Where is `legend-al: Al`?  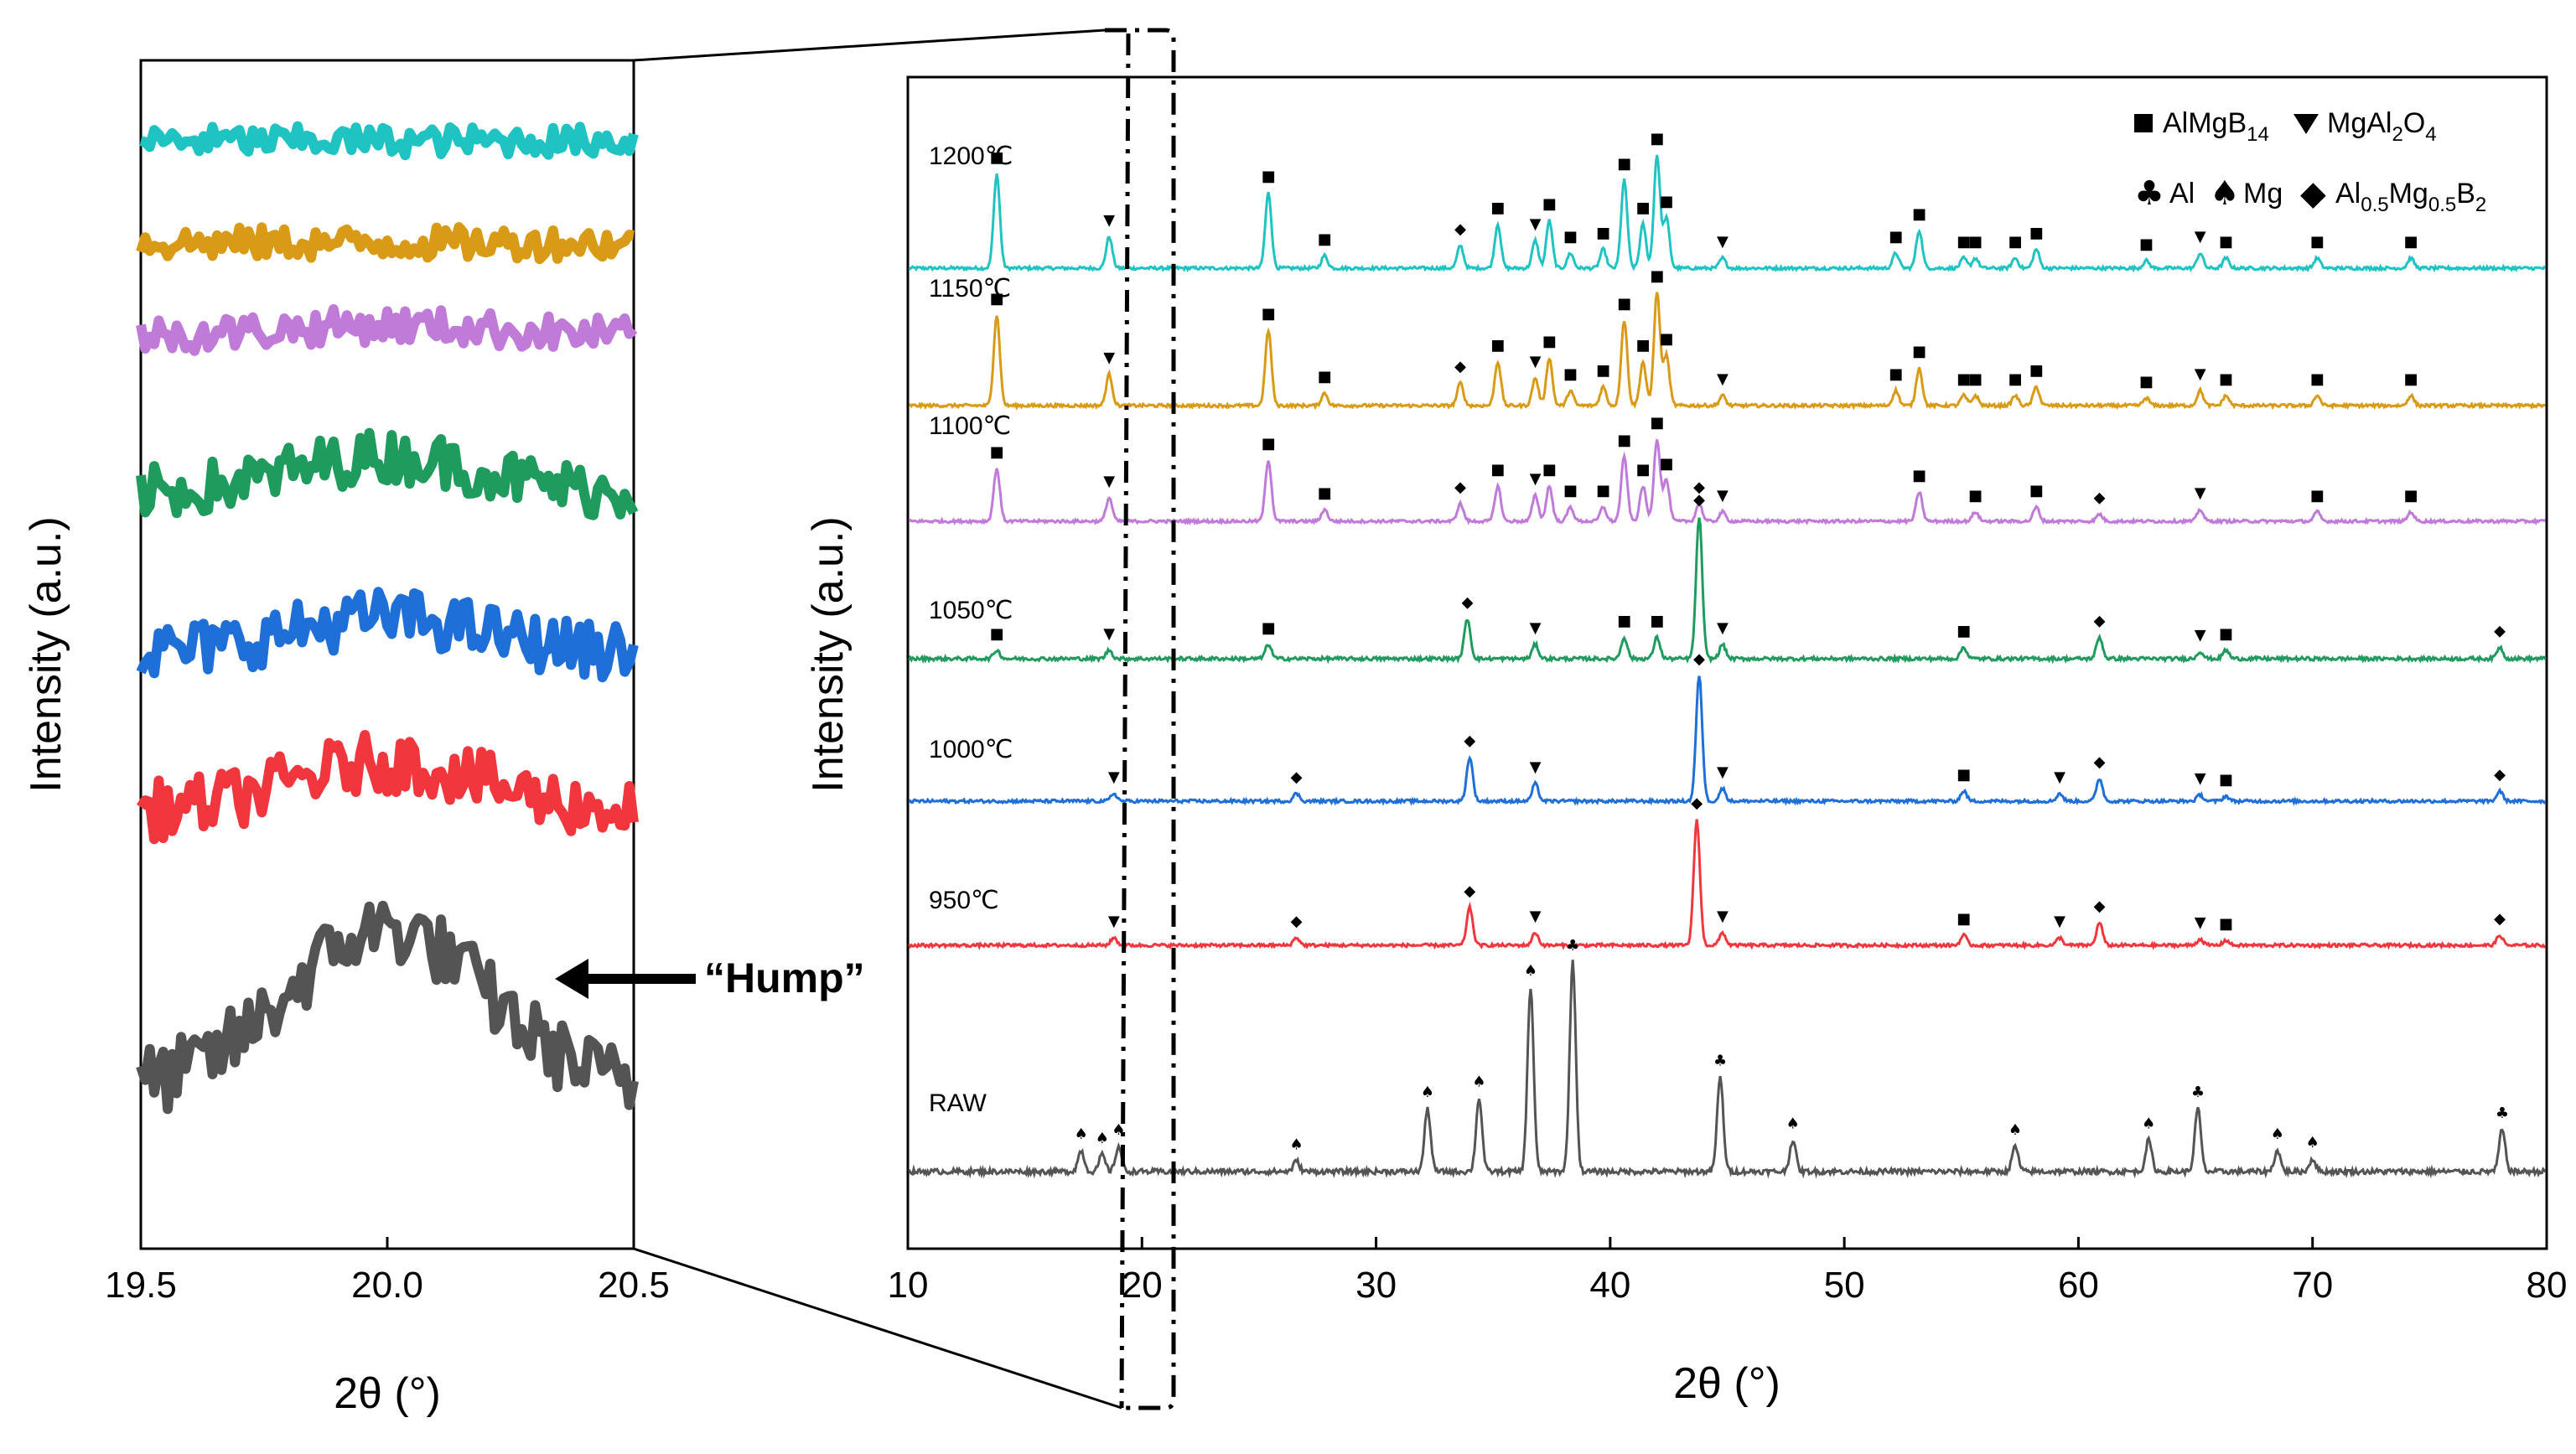
legend-al: Al is located at coordinates (2182, 194).